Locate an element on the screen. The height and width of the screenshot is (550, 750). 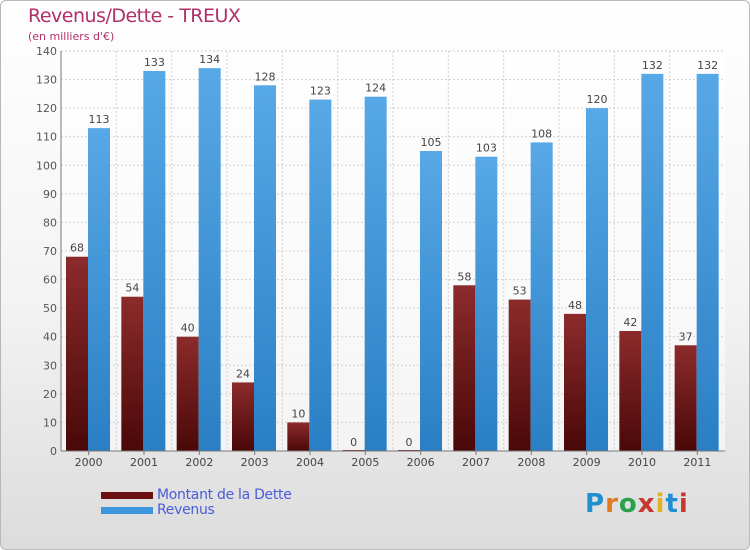
y-tick-label: 30 is located at coordinates (50, 365).